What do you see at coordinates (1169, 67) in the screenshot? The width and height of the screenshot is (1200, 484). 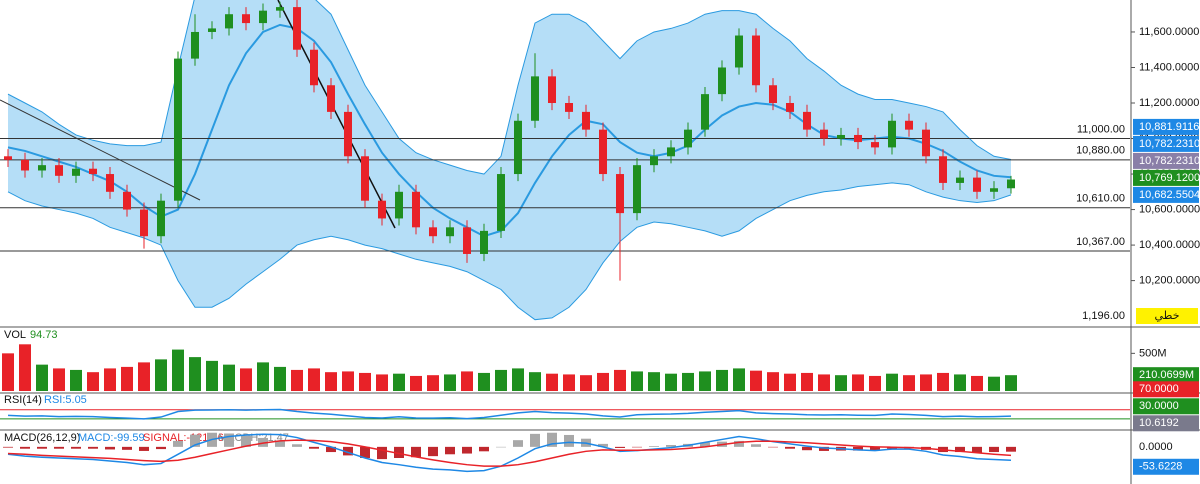 I see `y-tick-label: 11,400.0000` at bounding box center [1169, 67].